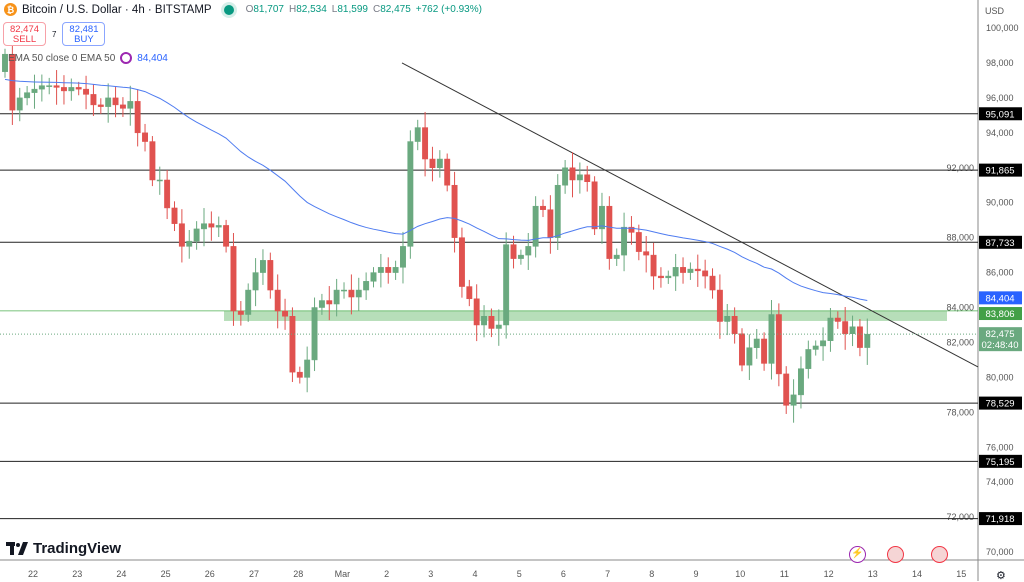 This screenshot has width=1024, height=582. I want to click on support-zone, so click(585, 315).